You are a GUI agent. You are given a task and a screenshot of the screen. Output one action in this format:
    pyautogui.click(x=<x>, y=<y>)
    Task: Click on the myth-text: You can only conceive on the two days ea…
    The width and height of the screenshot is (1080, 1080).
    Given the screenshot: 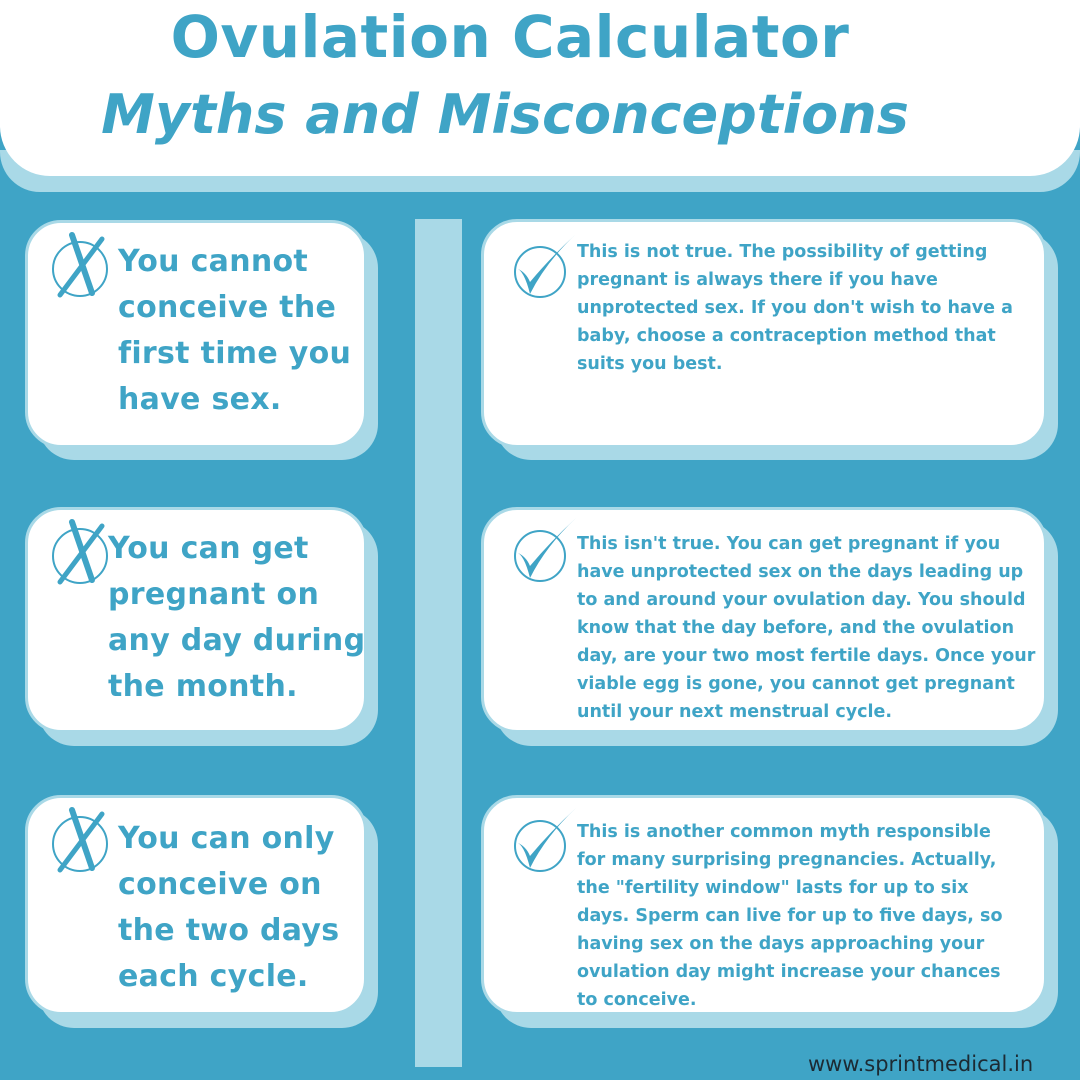 What is the action you would take?
    pyautogui.click(x=229, y=907)
    